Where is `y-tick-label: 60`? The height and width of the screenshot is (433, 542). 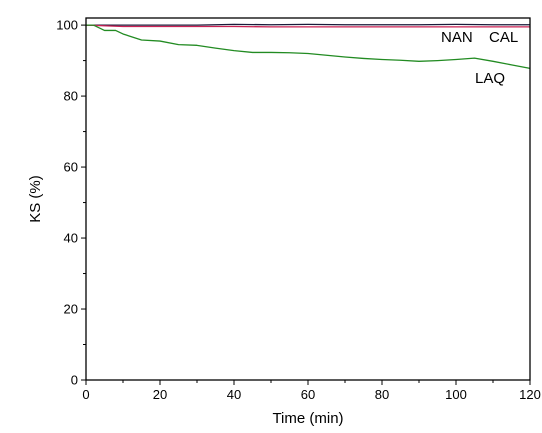
y-tick-label: 60 is located at coordinates (71, 167).